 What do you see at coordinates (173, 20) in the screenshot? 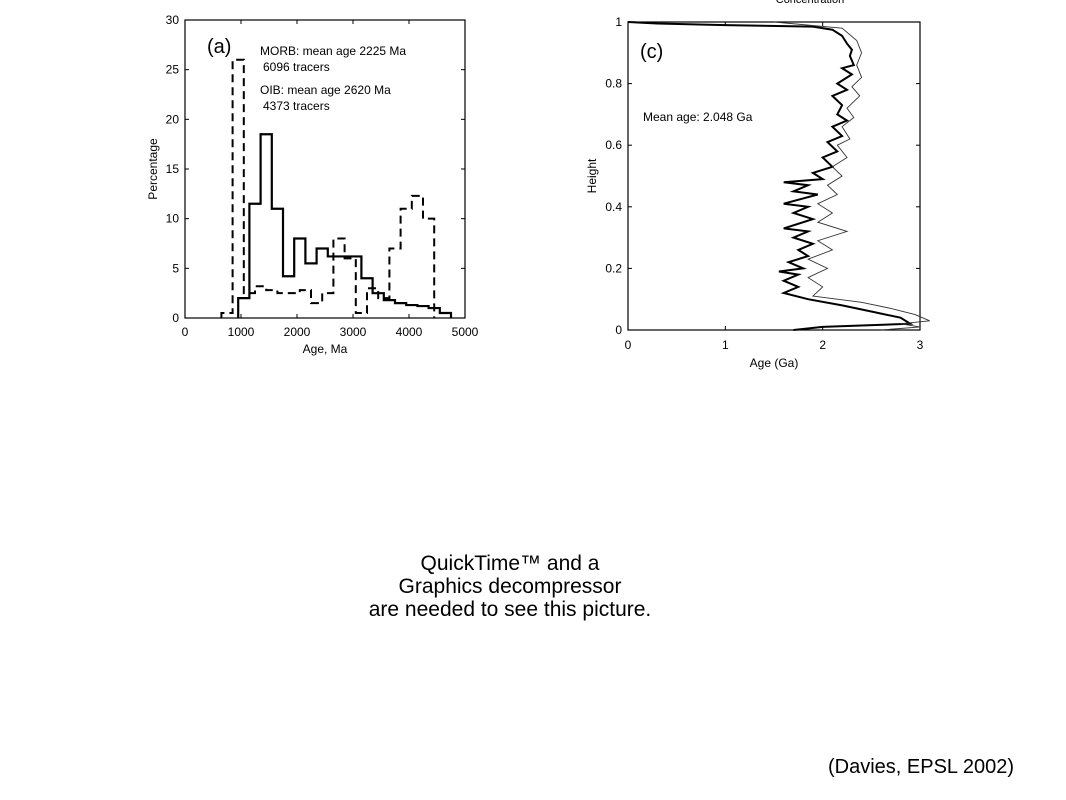
I see `y-tick-label-a: 30` at bounding box center [173, 20].